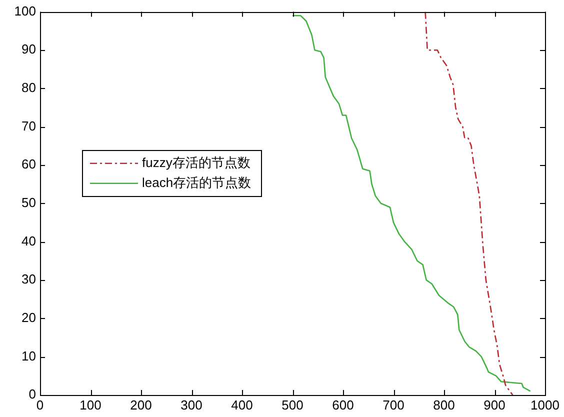 The image size is (564, 417). What do you see at coordinates (545, 404) in the screenshot?
I see `x-tick-label: 1000` at bounding box center [545, 404].